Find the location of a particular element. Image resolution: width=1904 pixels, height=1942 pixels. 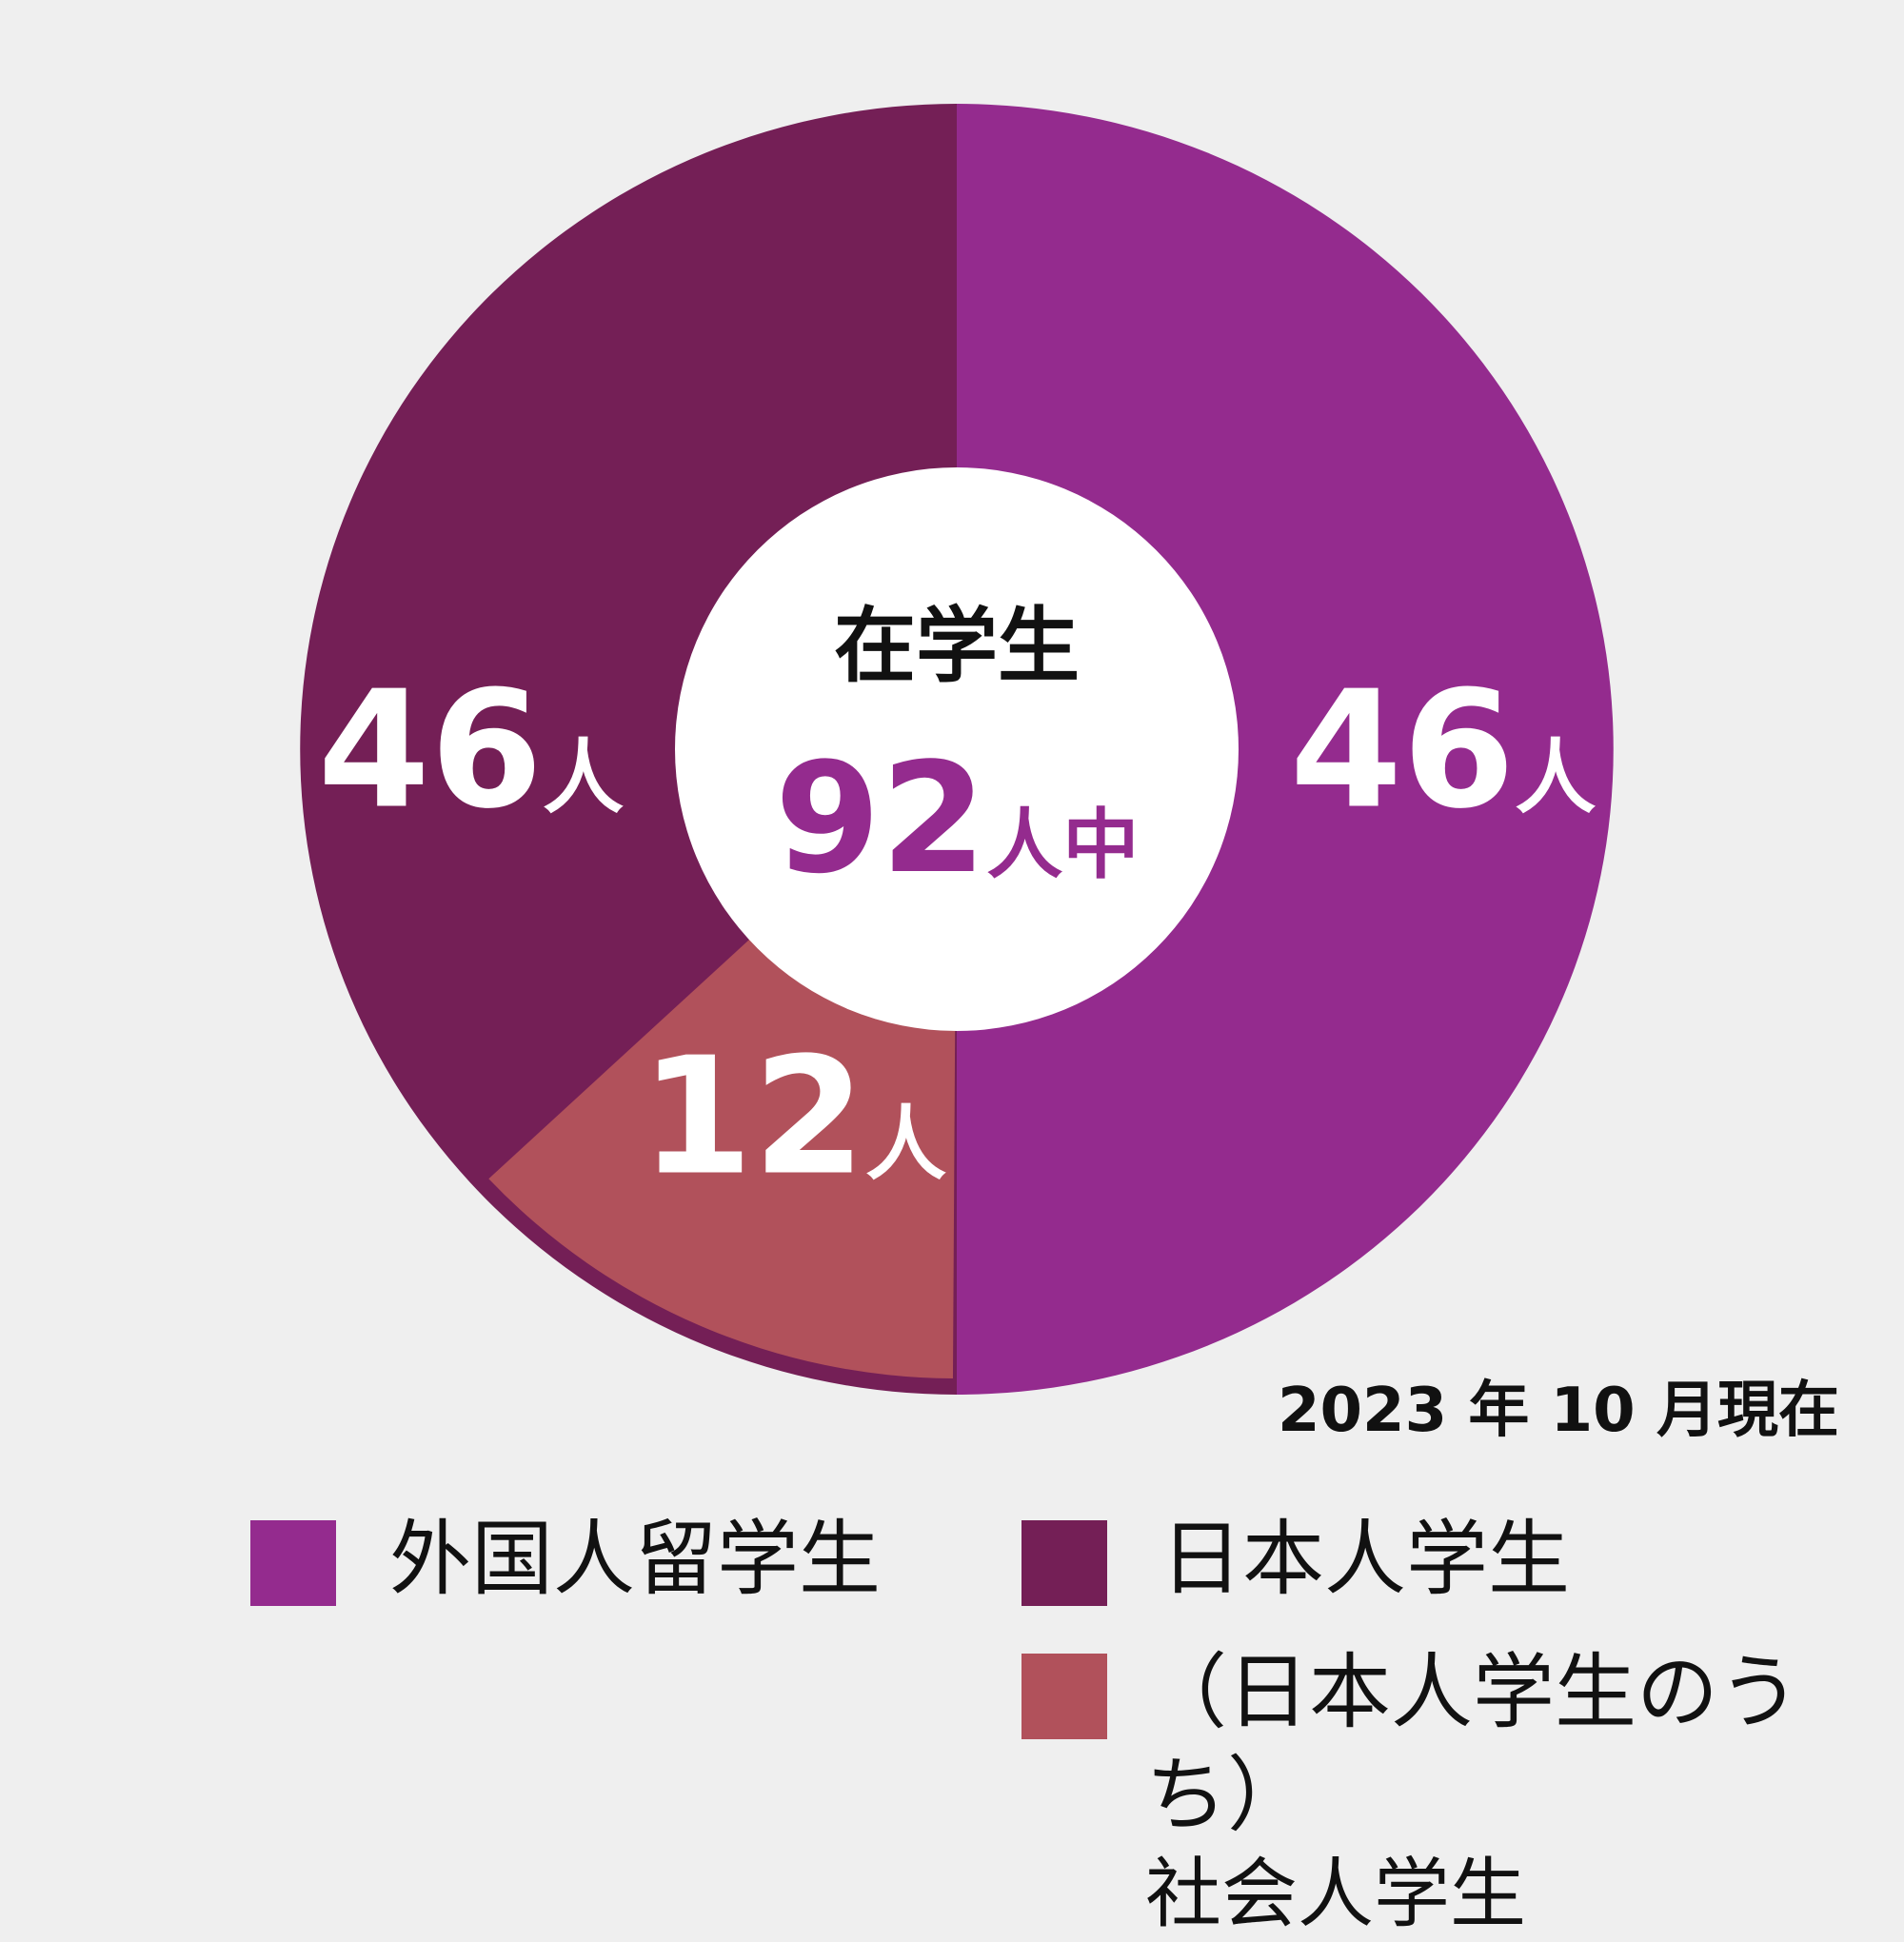

legend-label: 日本人学生 is located at coordinates (1365, 1559).